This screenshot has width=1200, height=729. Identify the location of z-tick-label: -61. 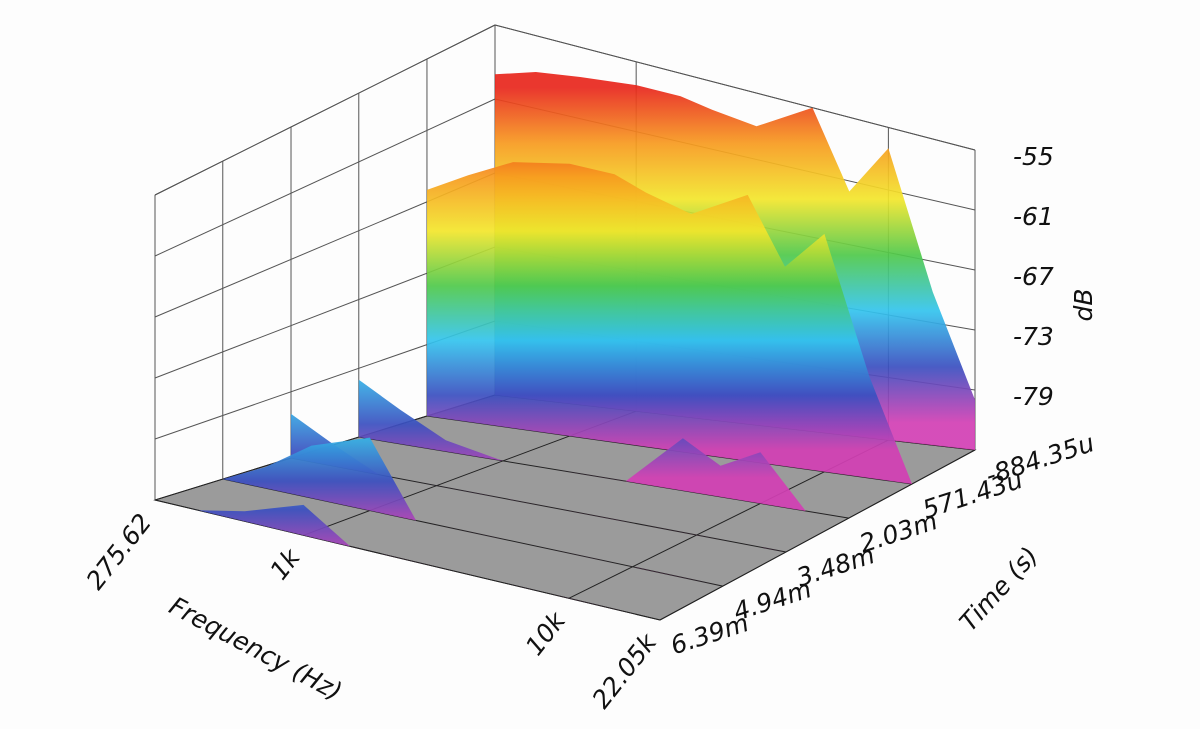
(1033, 216).